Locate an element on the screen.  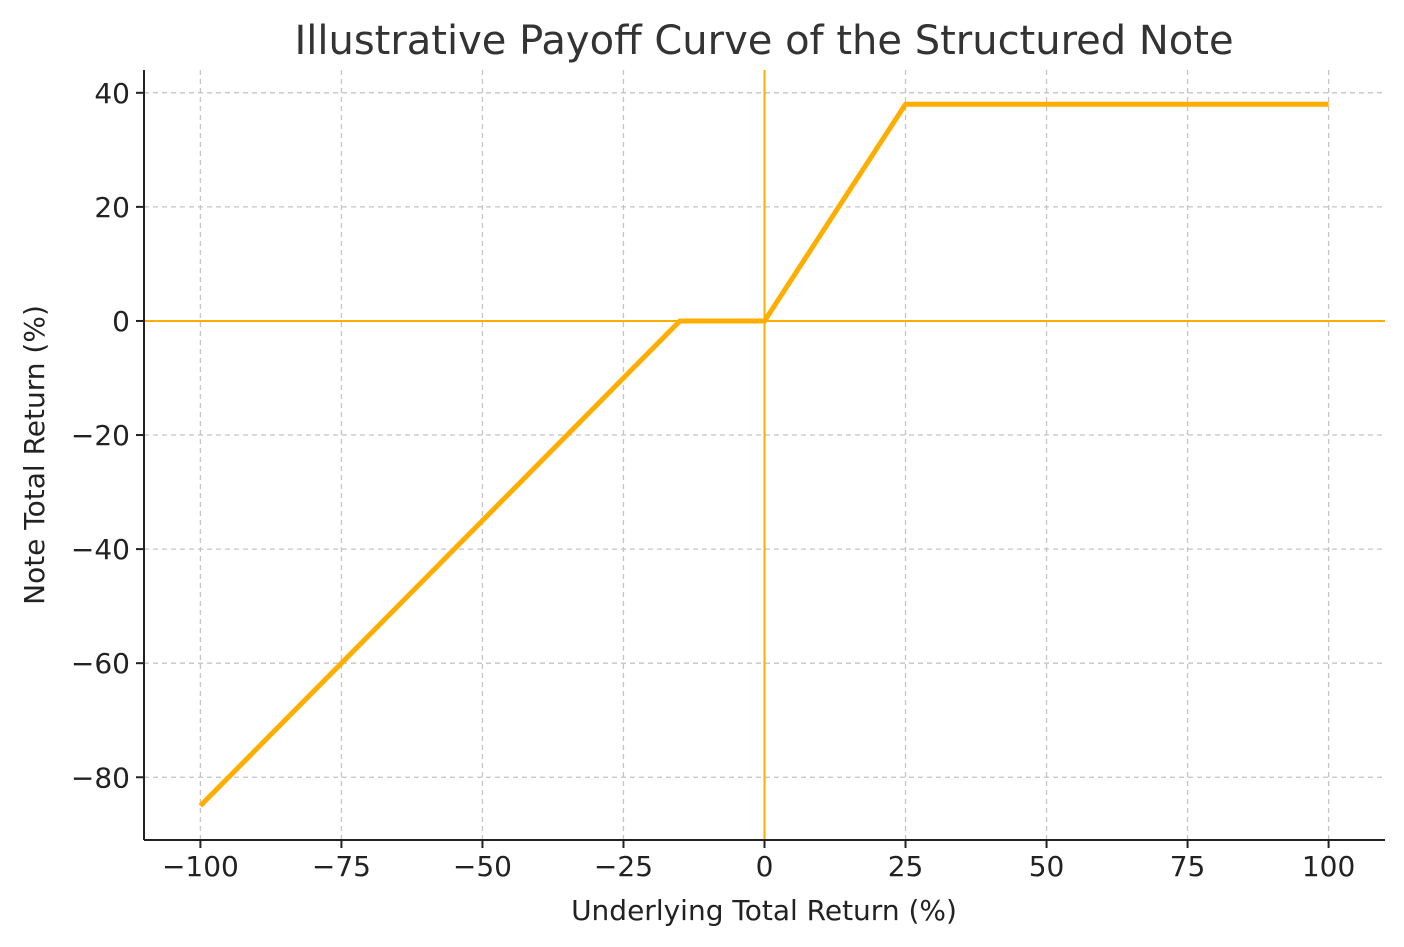
x-axis-label: Underlying Total Return (%) is located at coordinates (764, 910).